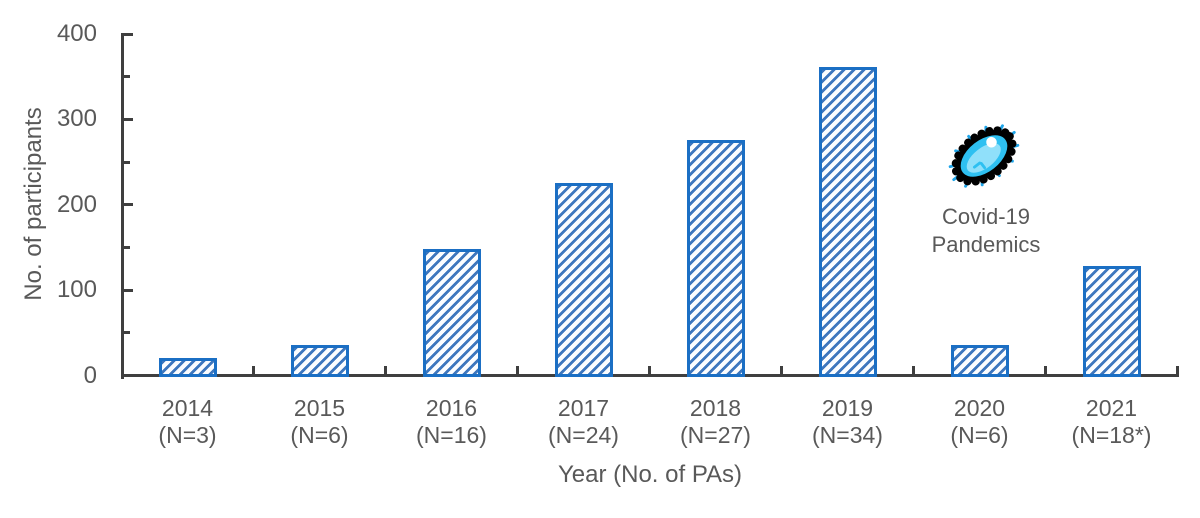 The image size is (1200, 518). What do you see at coordinates (451, 313) in the screenshot?
I see `bar-2016` at bounding box center [451, 313].